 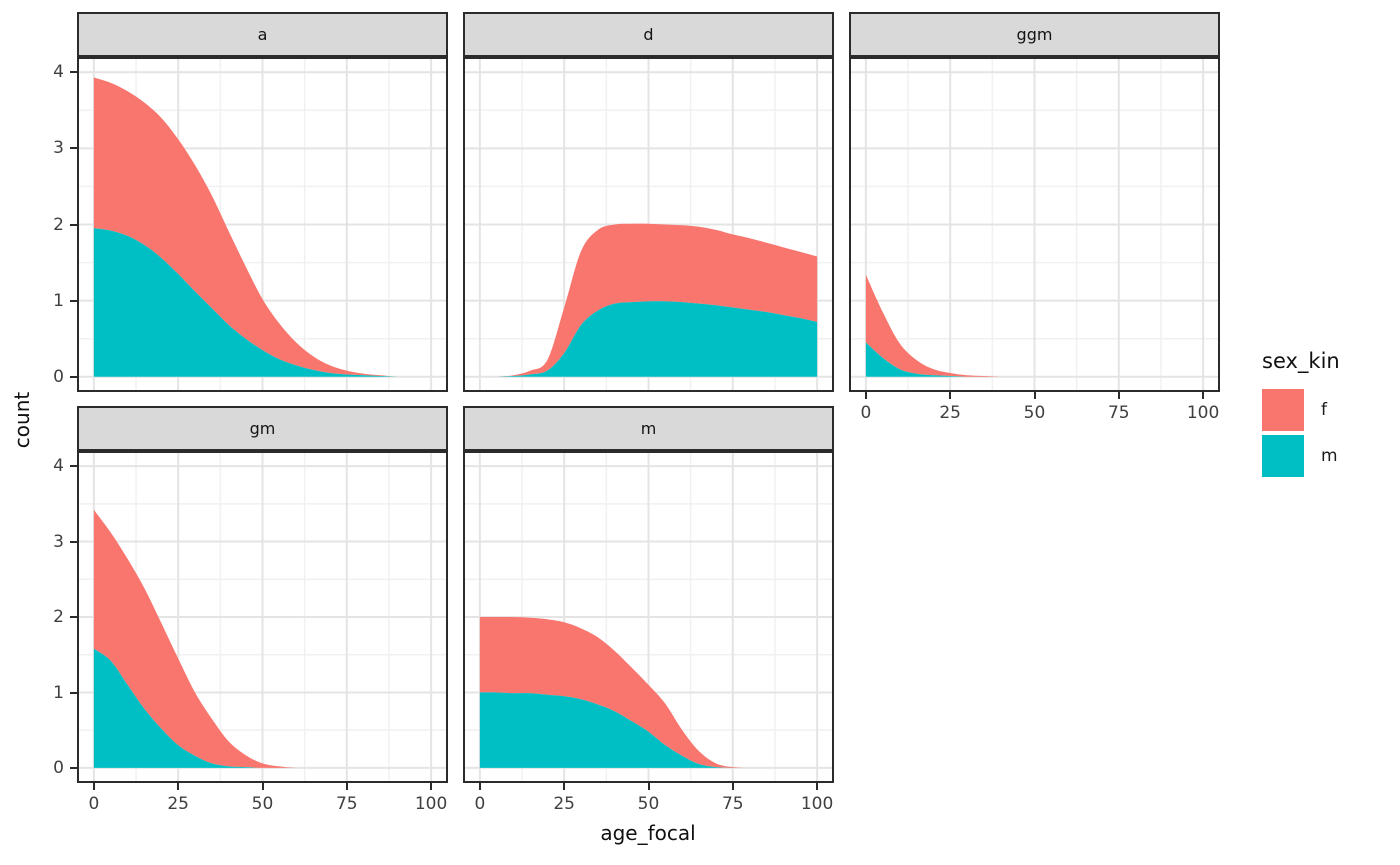 What do you see at coordinates (262, 638) in the screenshot?
I see `area-f-gm` at bounding box center [262, 638].